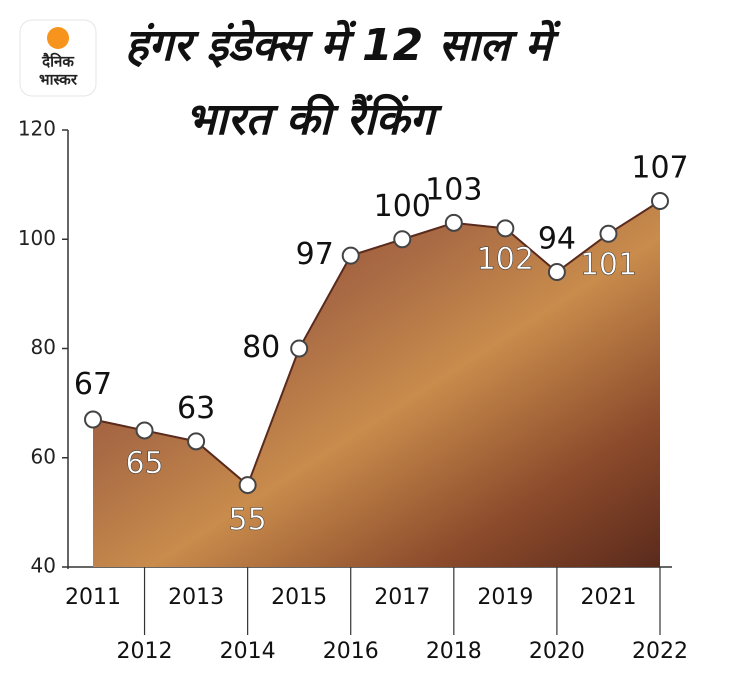  I want to click on value-label: 67, so click(93, 384).